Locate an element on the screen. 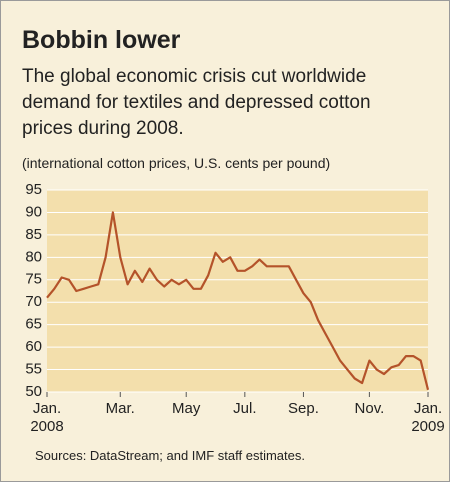 This screenshot has width=450, height=487. subtitle: demand for textiles and depressed cotton is located at coordinates (196, 102).